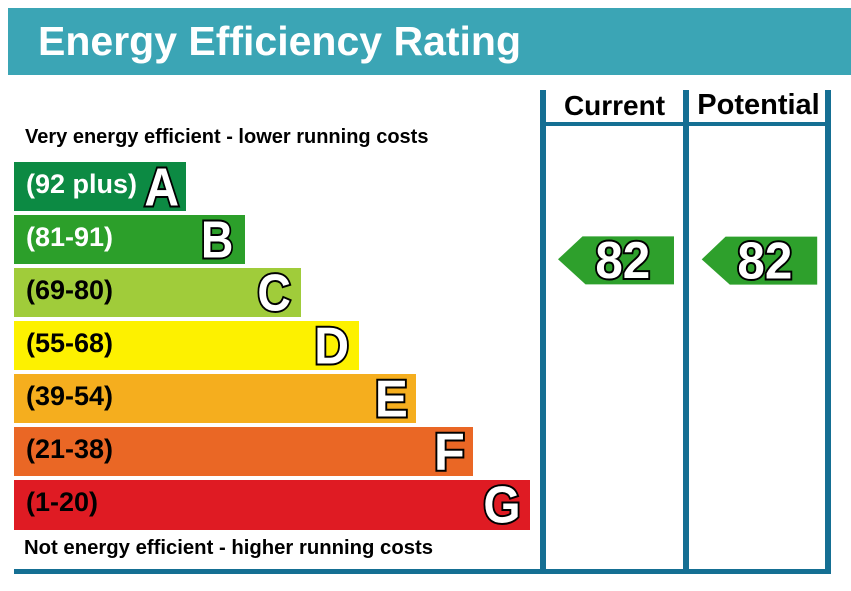 This screenshot has width=851, height=591. I want to click on svg-text: C, so click(273, 293).